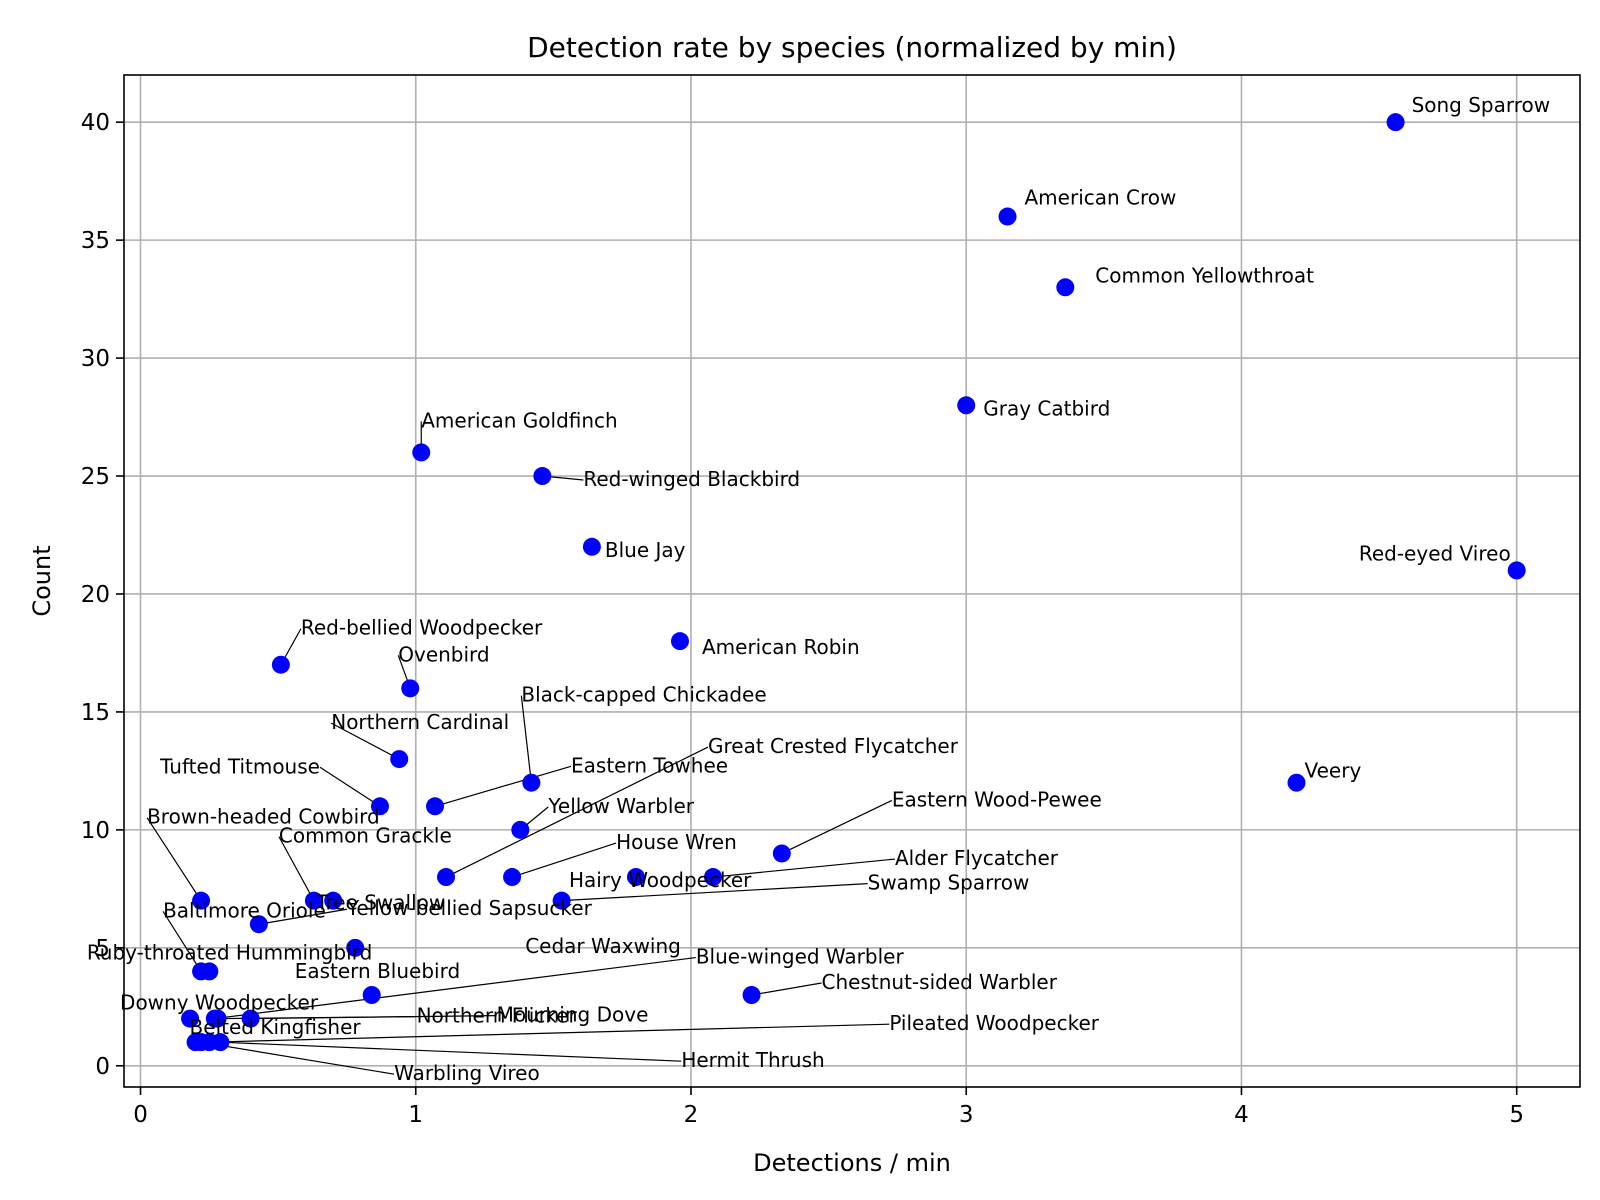 This screenshot has width=1600, height=1200. I want to click on y-tick-label: 10, so click(95, 831).